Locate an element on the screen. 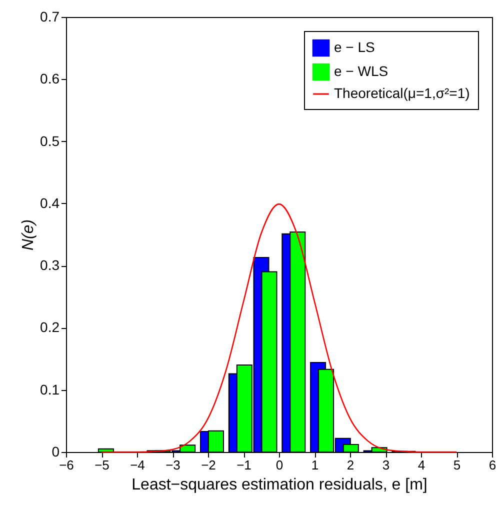 This screenshot has width=498, height=505. x-tick-label: −3 is located at coordinates (173, 465).